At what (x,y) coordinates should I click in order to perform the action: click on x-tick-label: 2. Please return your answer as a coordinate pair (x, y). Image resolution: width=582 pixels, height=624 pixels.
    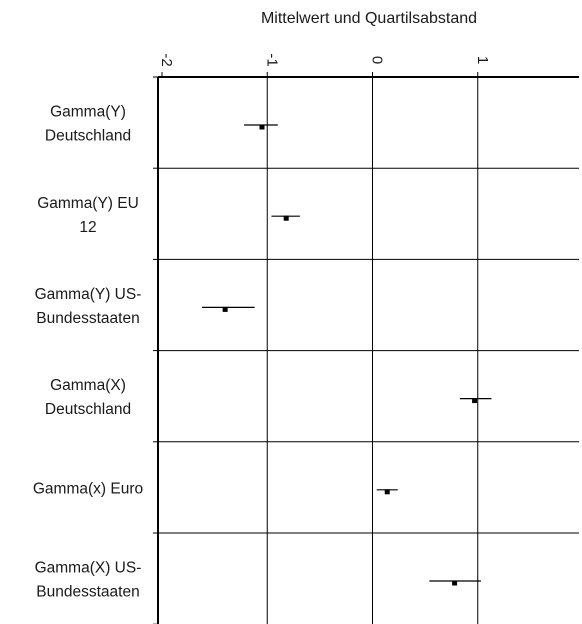
    Looking at the image, I should click on (580, 60).